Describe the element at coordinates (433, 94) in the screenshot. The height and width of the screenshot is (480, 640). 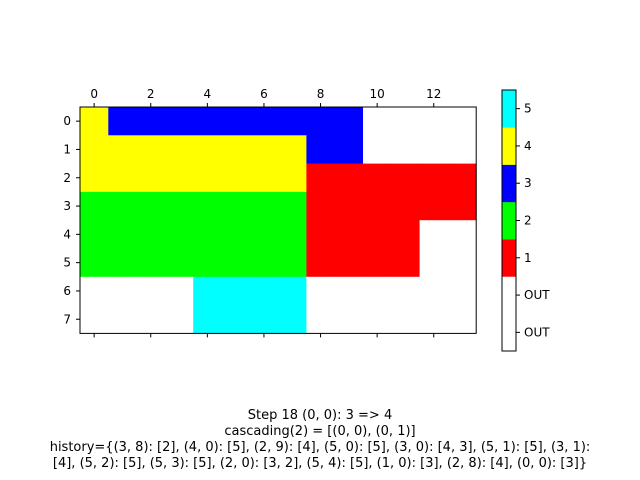
I see `x-tick-label: 12` at that location.